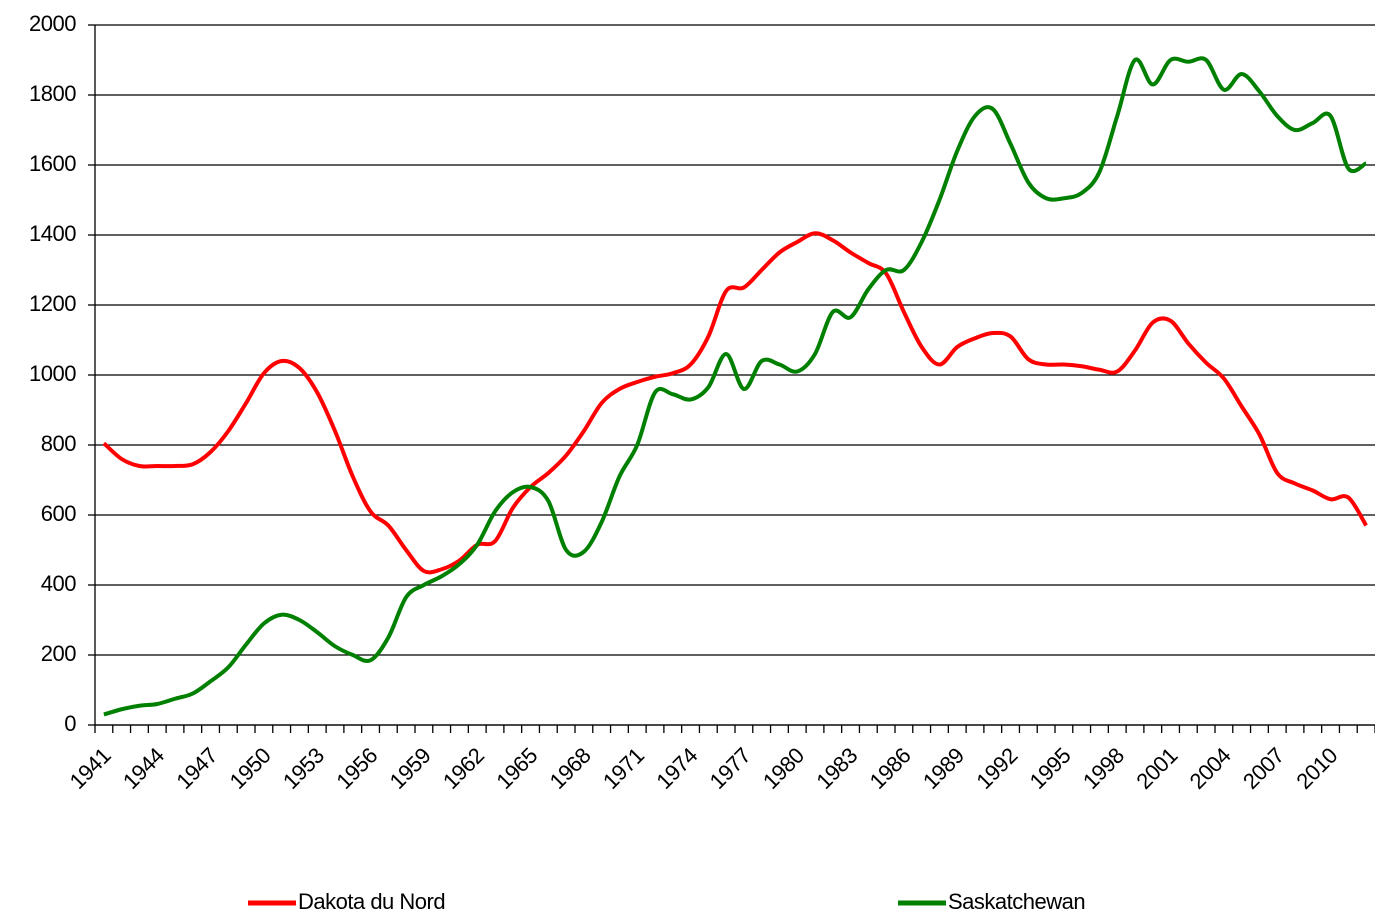 This screenshot has width=1375, height=917. What do you see at coordinates (52, 233) in the screenshot?
I see `y-tick-label: 1400` at bounding box center [52, 233].